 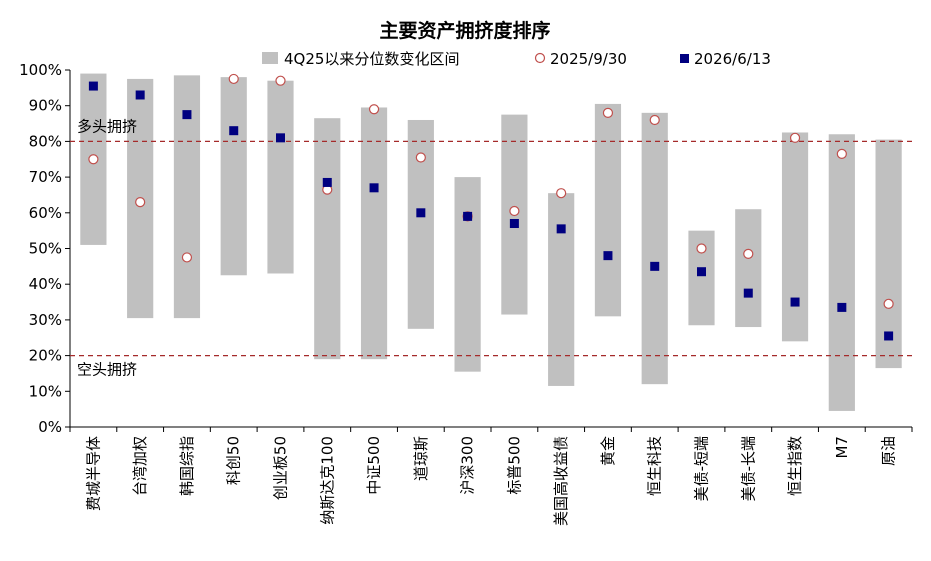 What do you see at coordinates (374, 465) in the screenshot?
I see `category-label: 中证500` at bounding box center [374, 465].